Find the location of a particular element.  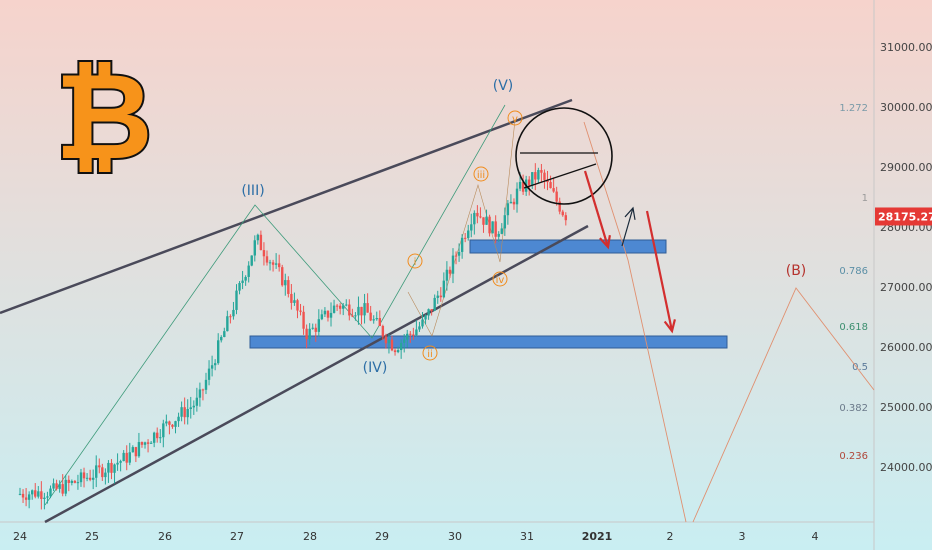

fib-level-label: 0.236 is located at coordinates (853, 456).